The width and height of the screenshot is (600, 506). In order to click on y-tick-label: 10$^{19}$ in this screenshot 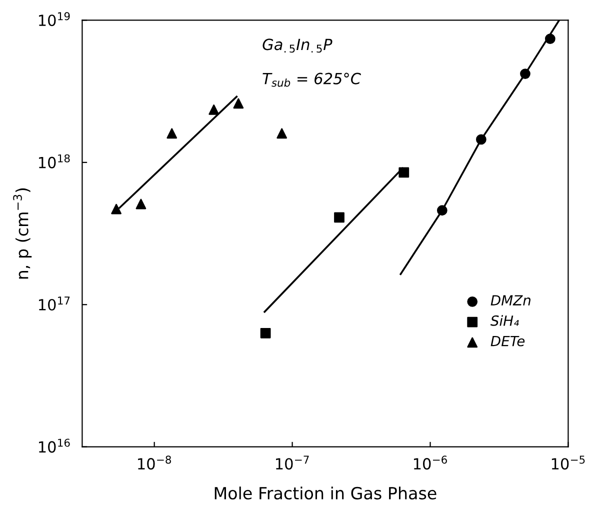, I will do `click(54, 19)`.